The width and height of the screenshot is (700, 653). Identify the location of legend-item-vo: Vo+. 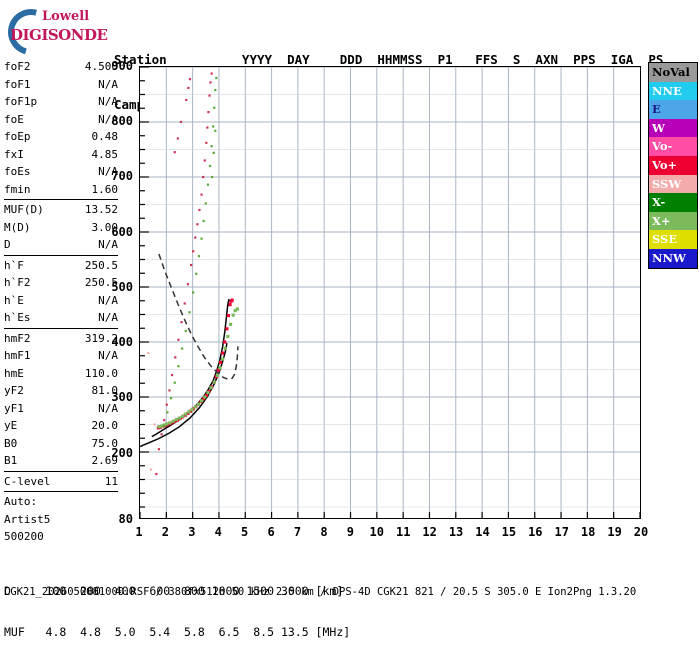
(673, 165).